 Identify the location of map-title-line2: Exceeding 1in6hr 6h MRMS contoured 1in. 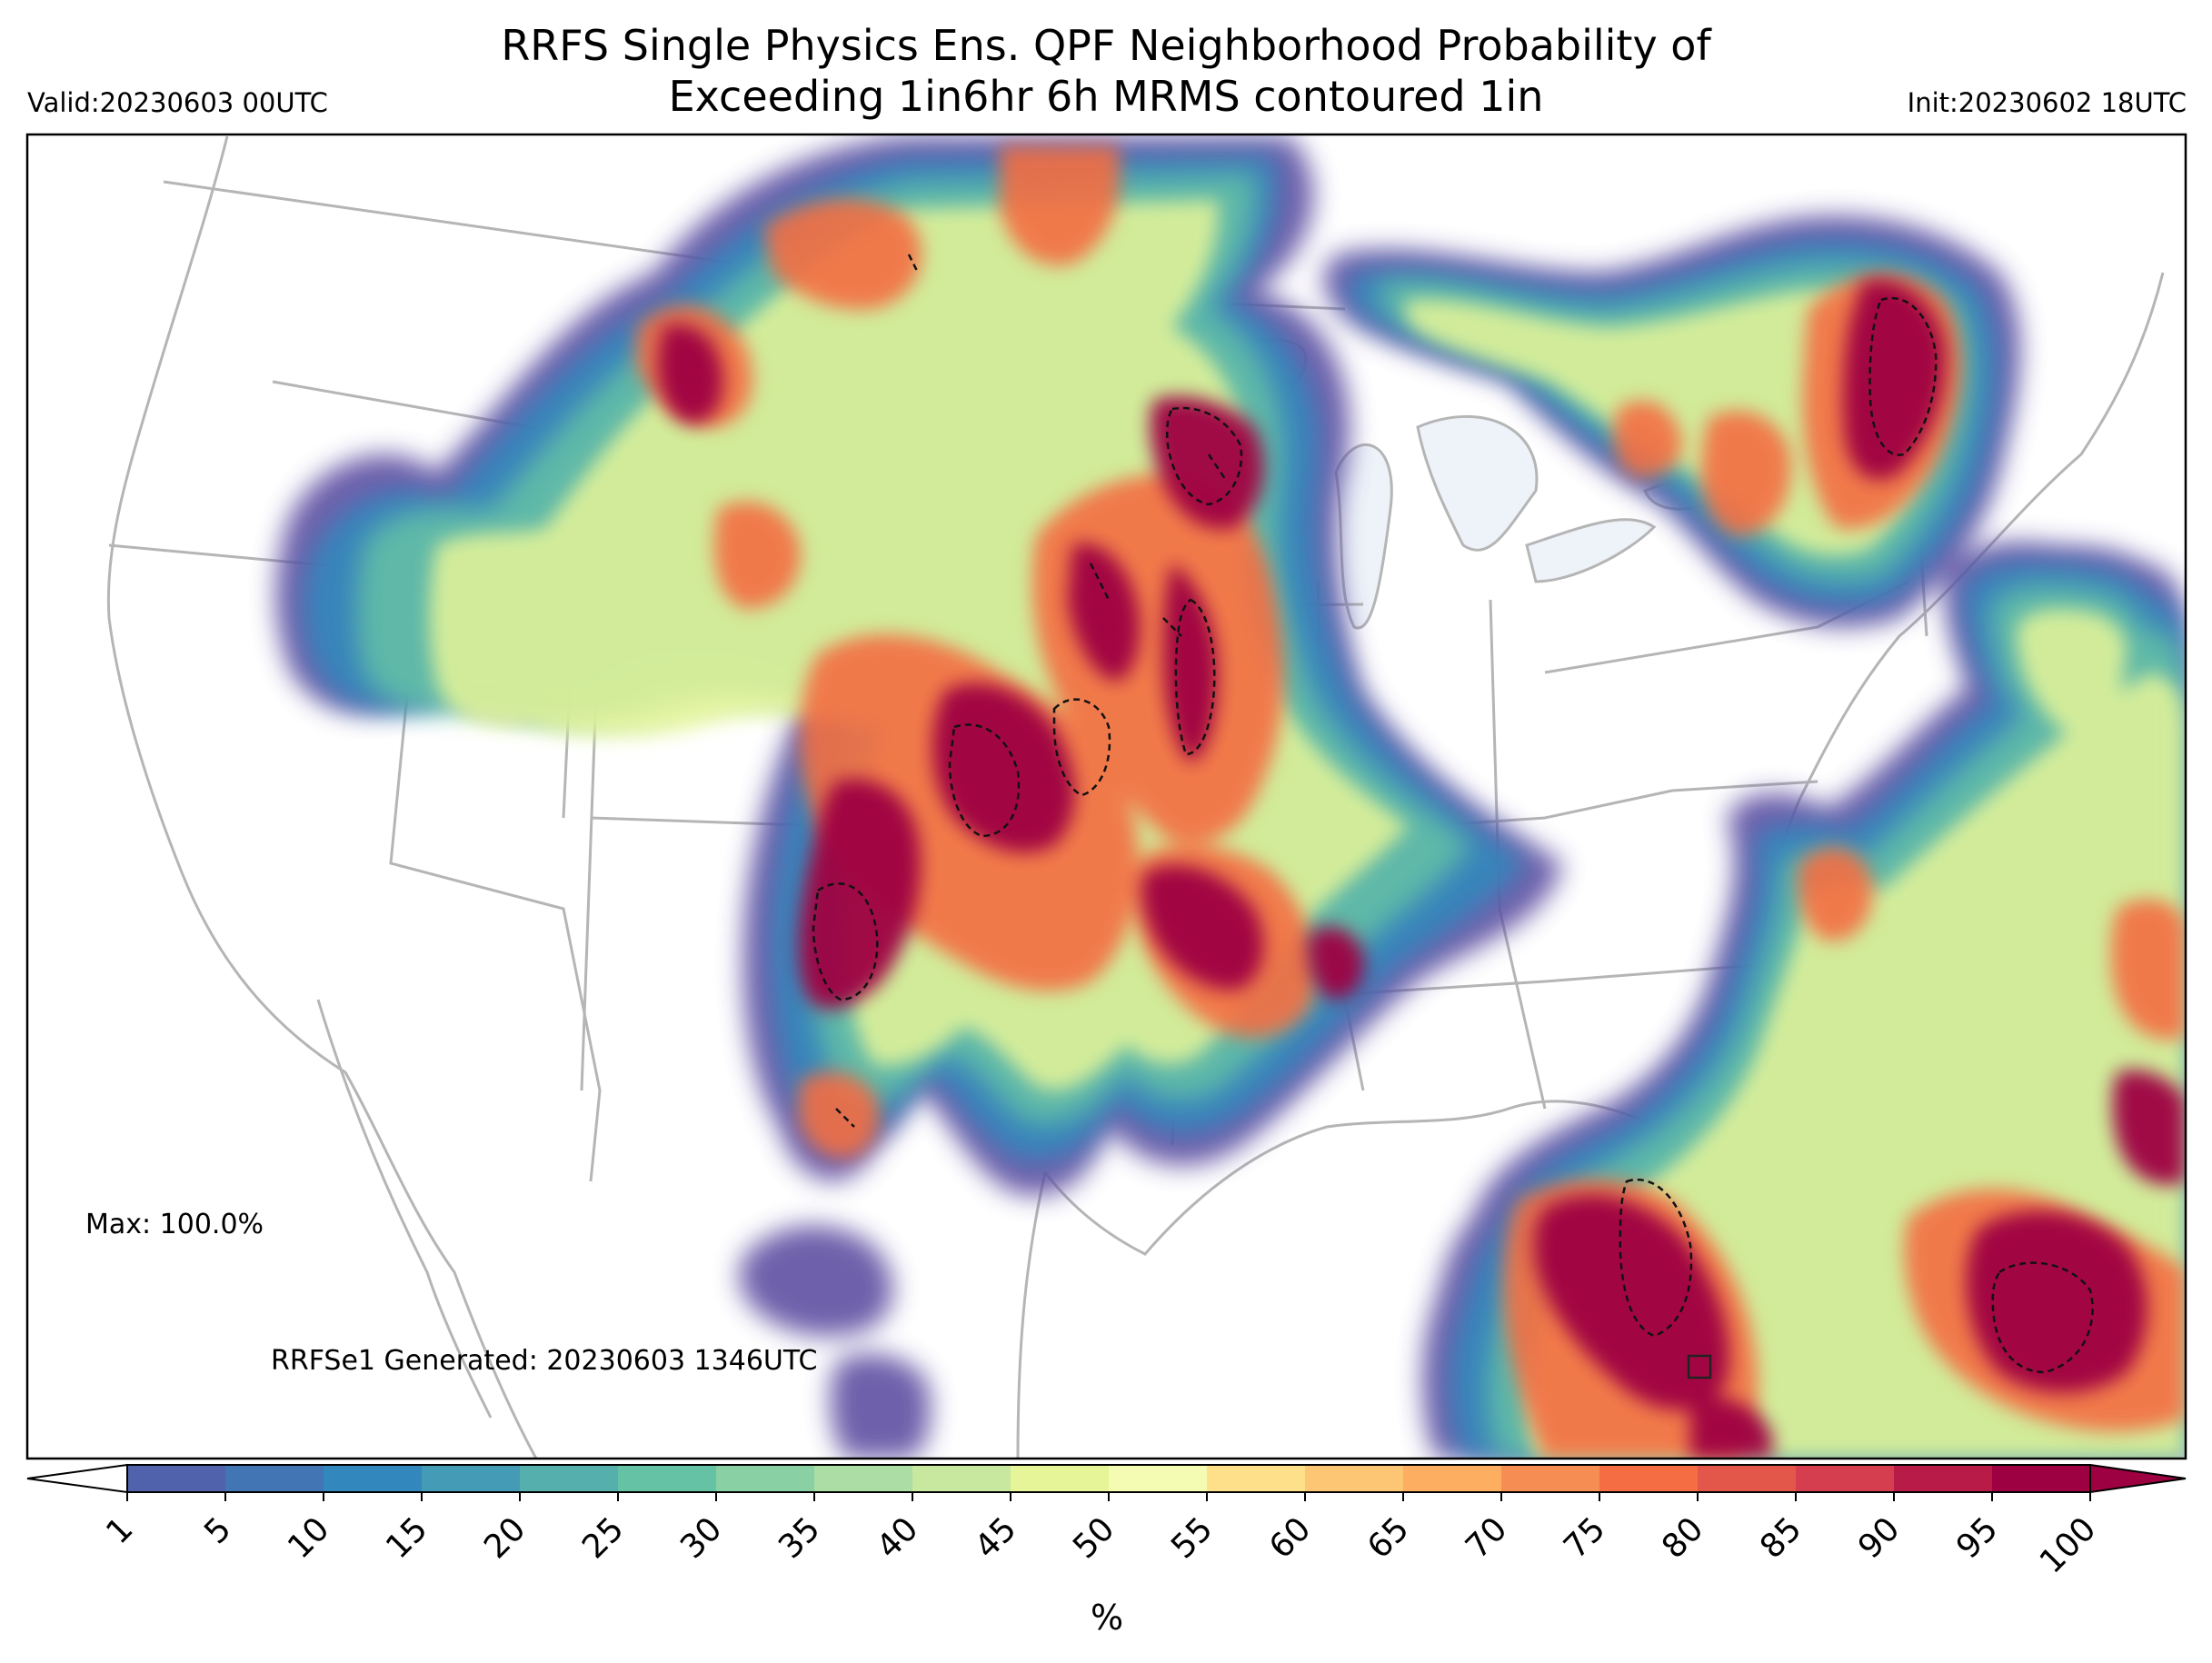
(1106, 96).